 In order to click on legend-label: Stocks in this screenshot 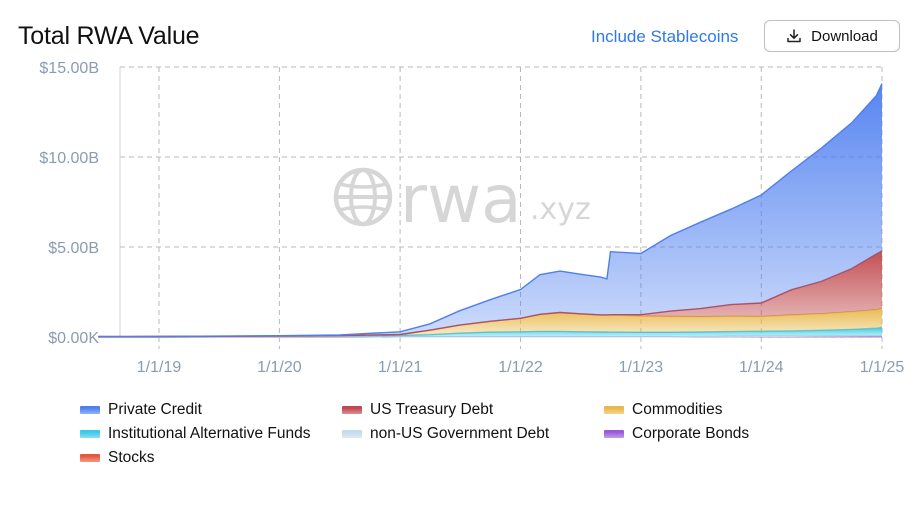, I will do `click(131, 457)`.